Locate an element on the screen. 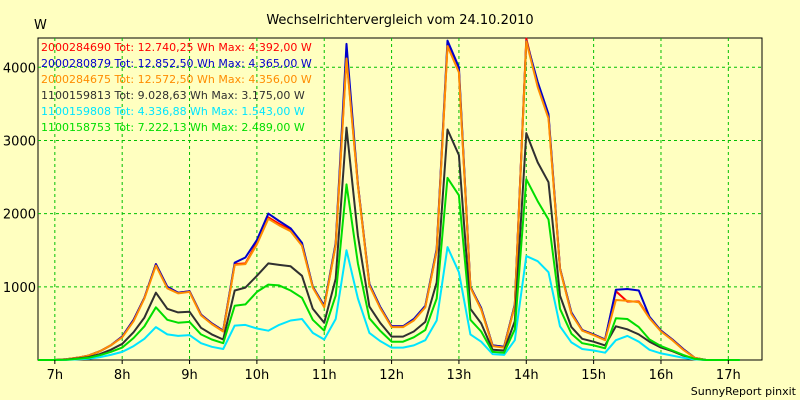  x-tick-label: 15h is located at coordinates (593, 375).